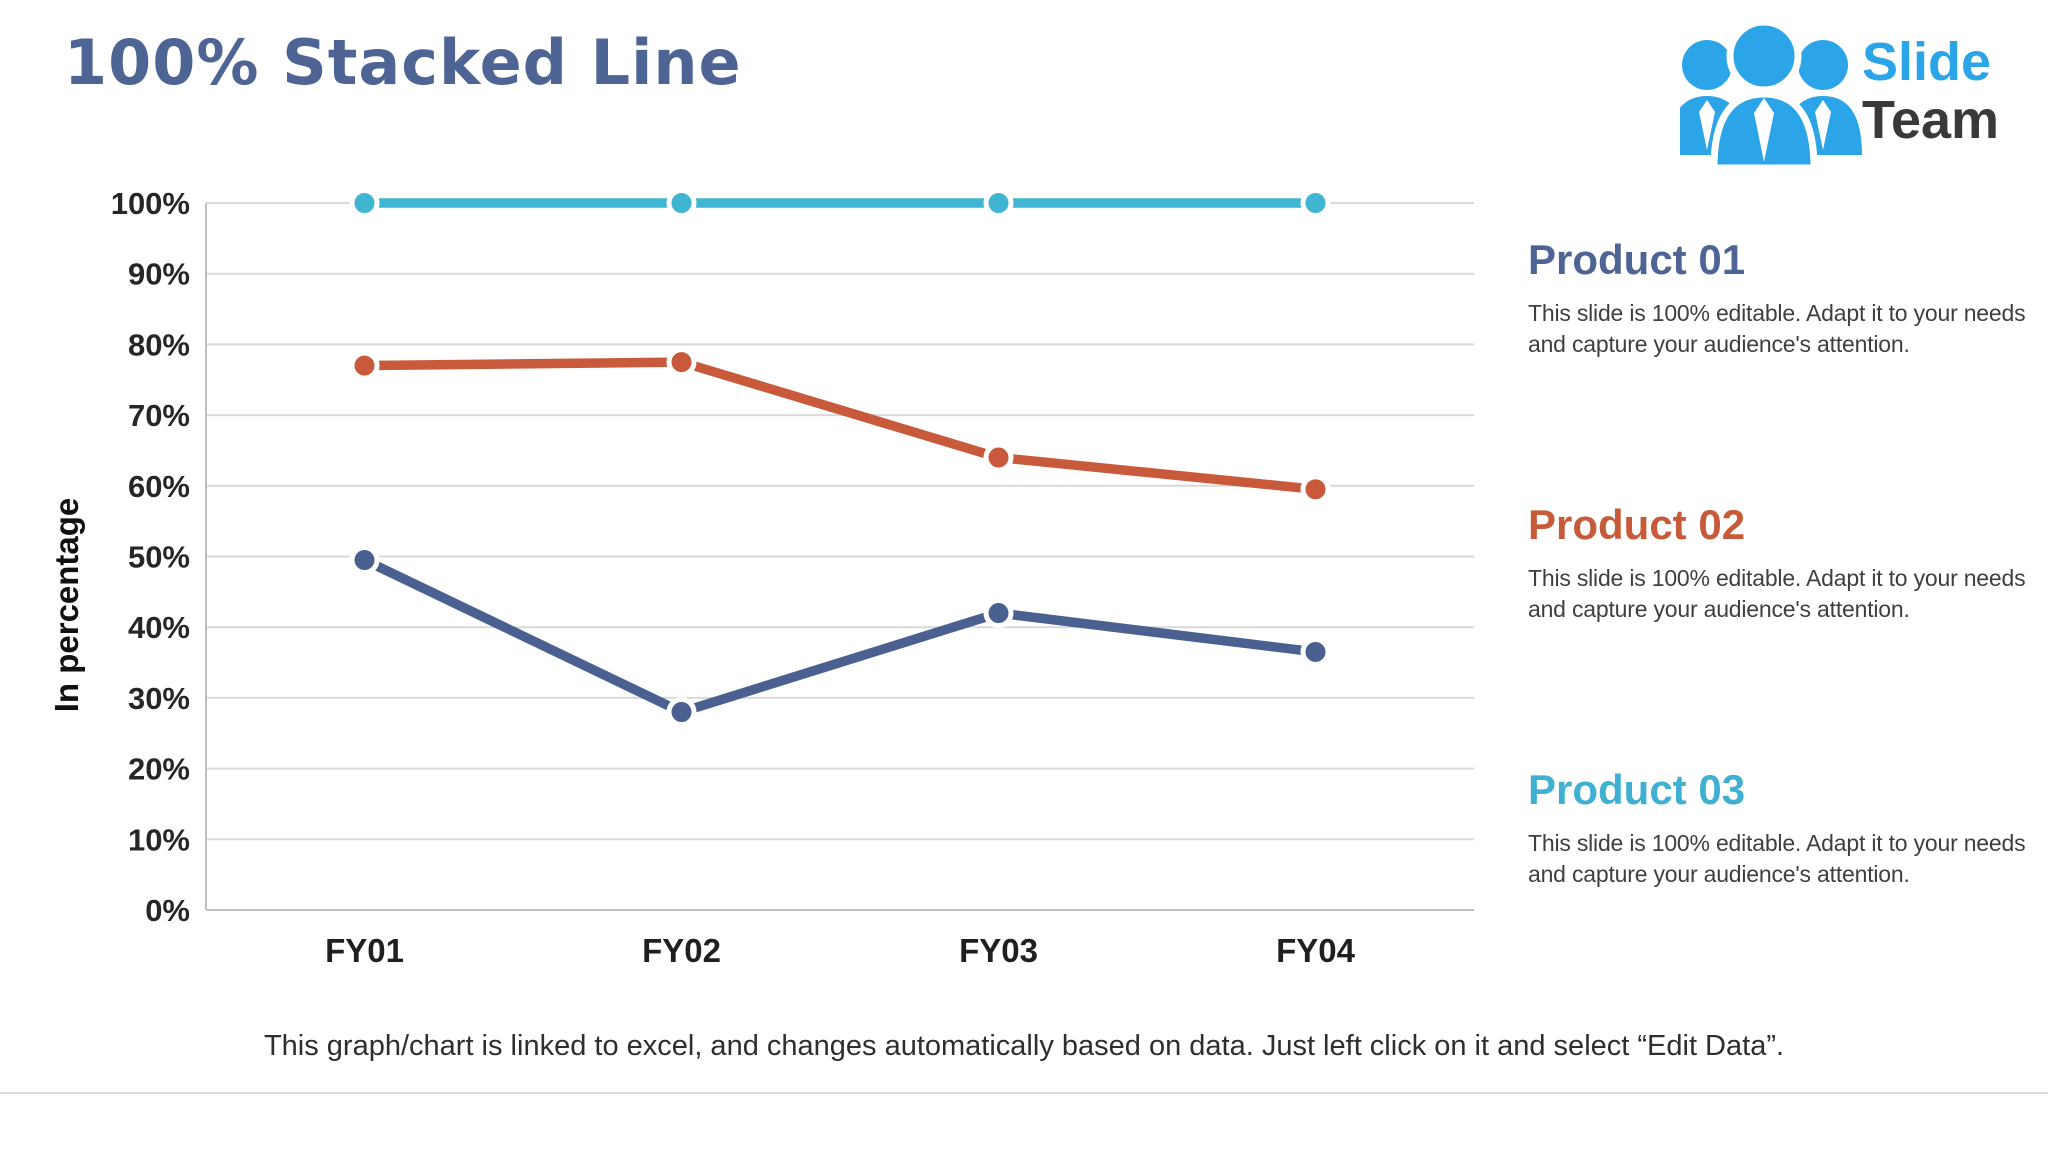 This screenshot has height=1152, width=2048. I want to click on y-tick-label: 90%, so click(159, 274).